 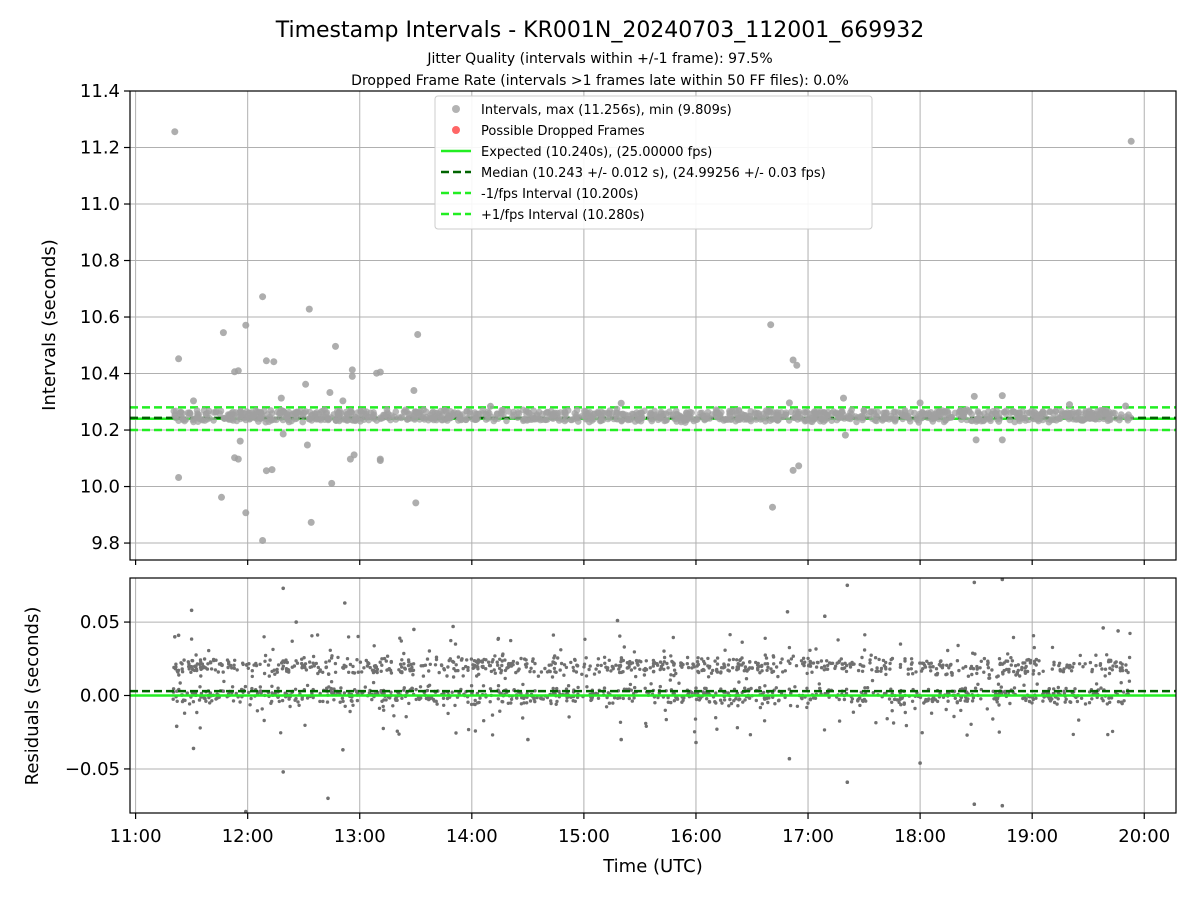 I want to click on y-tick-label: 10.4, so click(x=100, y=374).